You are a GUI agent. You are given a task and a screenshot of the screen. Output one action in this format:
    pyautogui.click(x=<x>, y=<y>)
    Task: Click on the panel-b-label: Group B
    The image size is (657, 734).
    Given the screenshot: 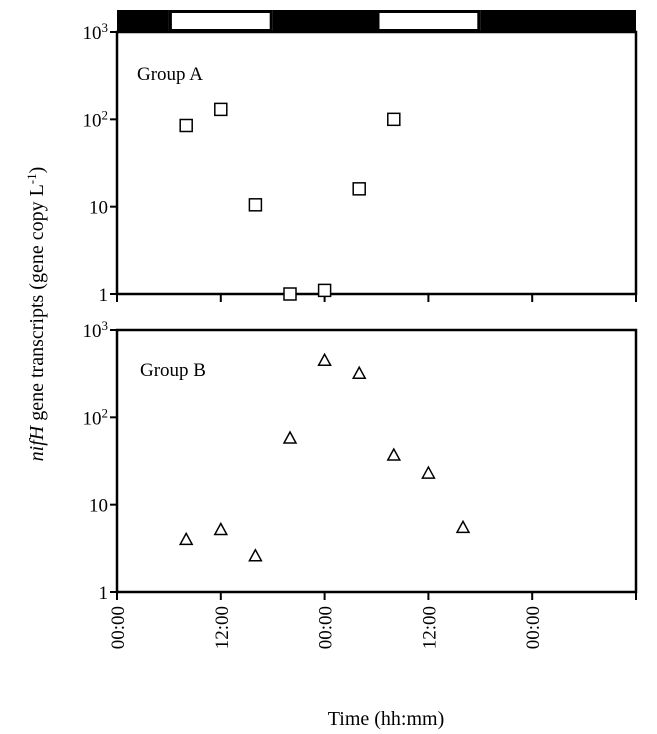 What is the action you would take?
    pyautogui.click(x=173, y=370)
    